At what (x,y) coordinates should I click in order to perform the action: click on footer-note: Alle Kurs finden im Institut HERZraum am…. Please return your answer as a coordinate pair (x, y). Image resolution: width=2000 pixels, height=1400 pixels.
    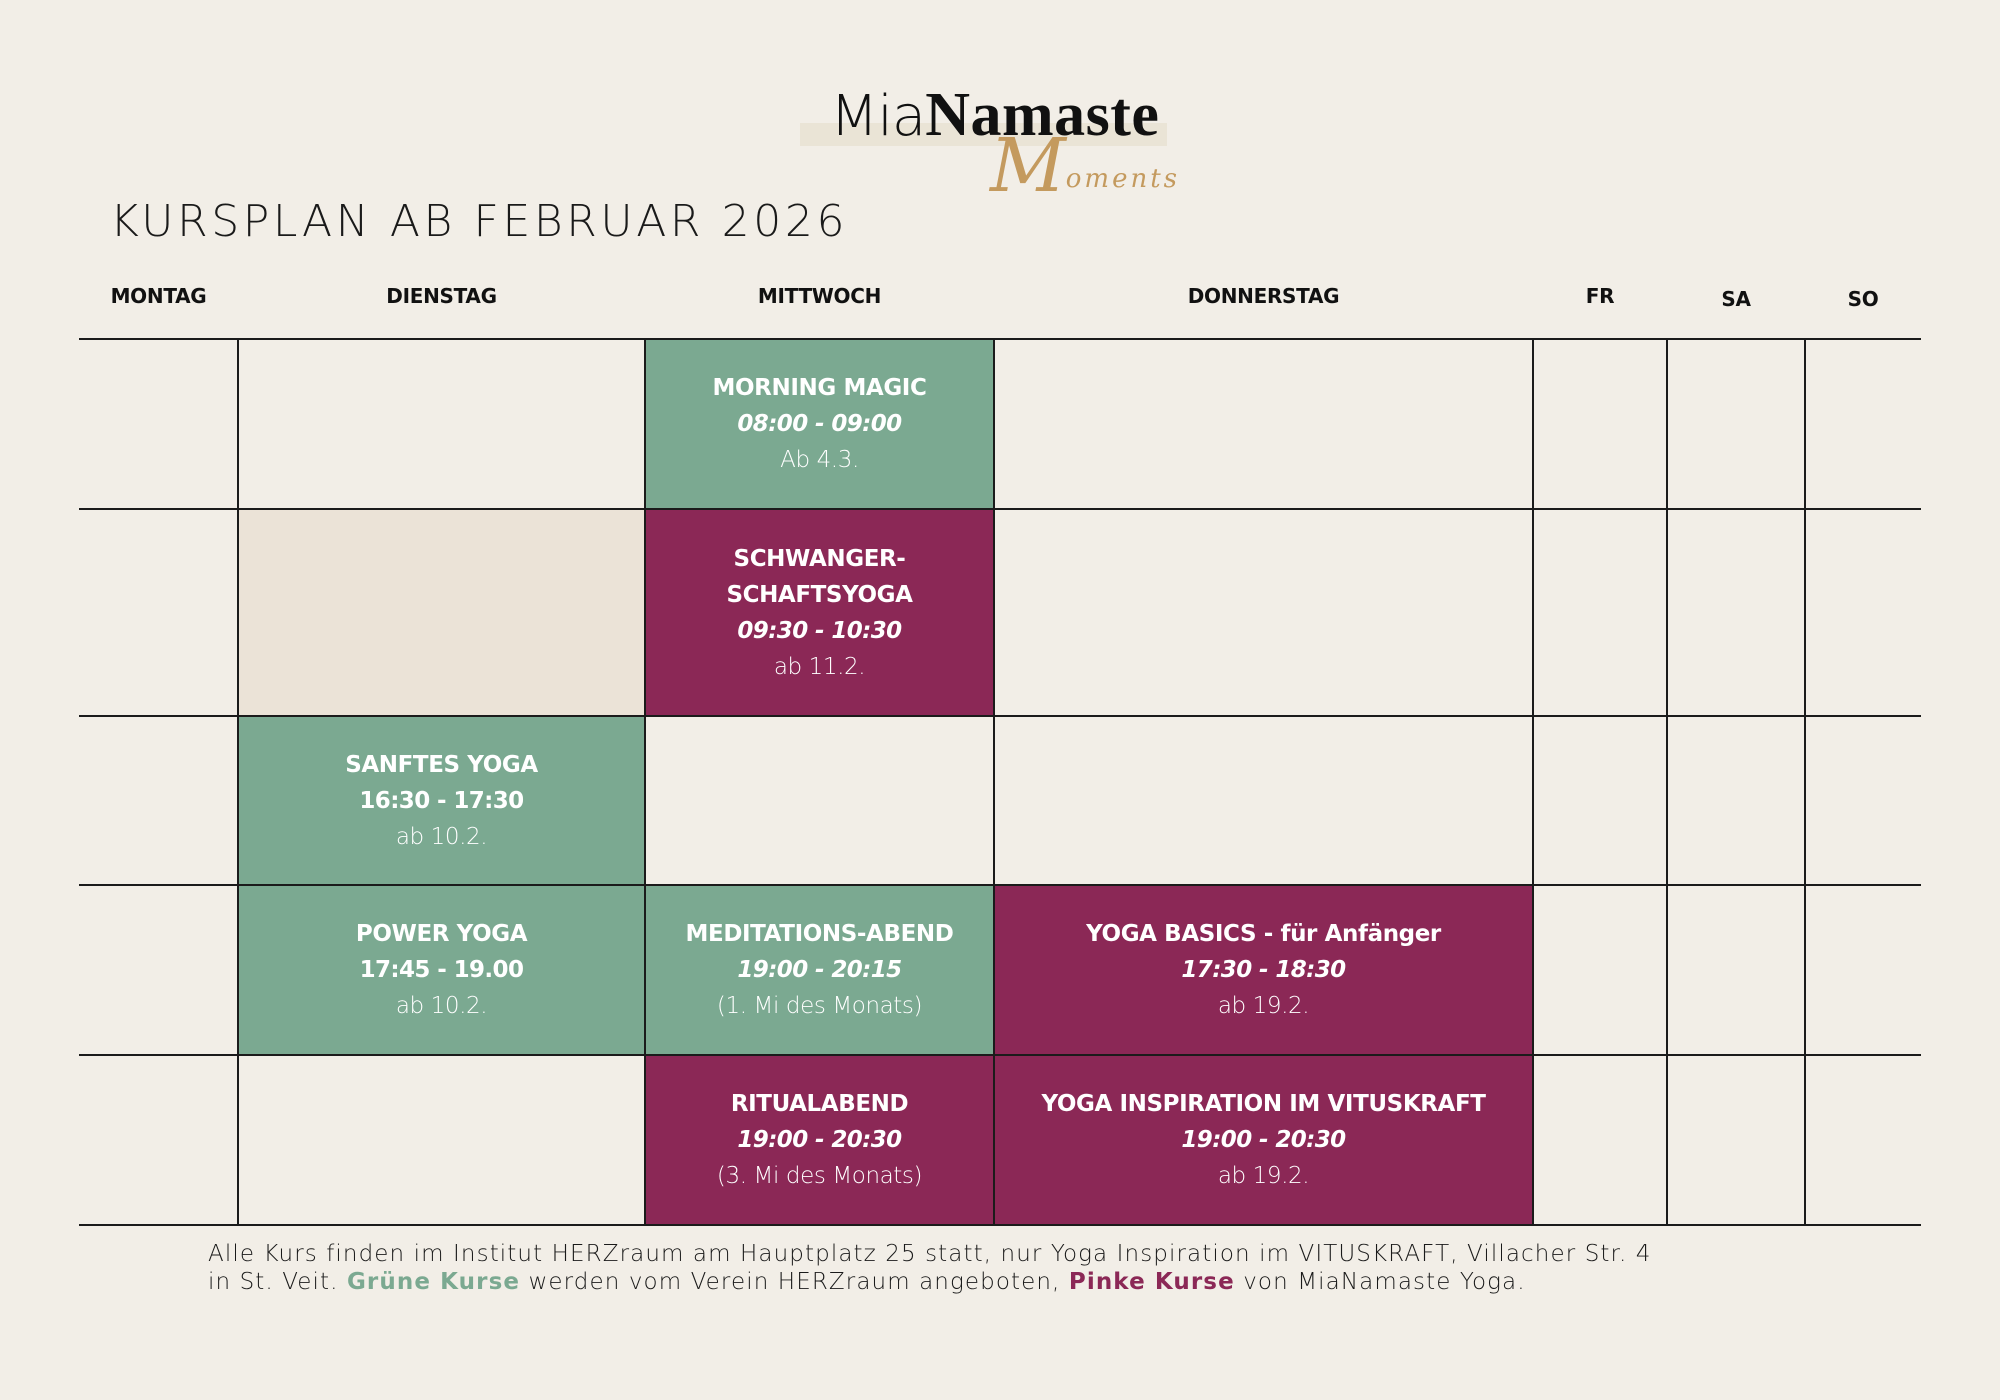
    Looking at the image, I should click on (1058, 1268).